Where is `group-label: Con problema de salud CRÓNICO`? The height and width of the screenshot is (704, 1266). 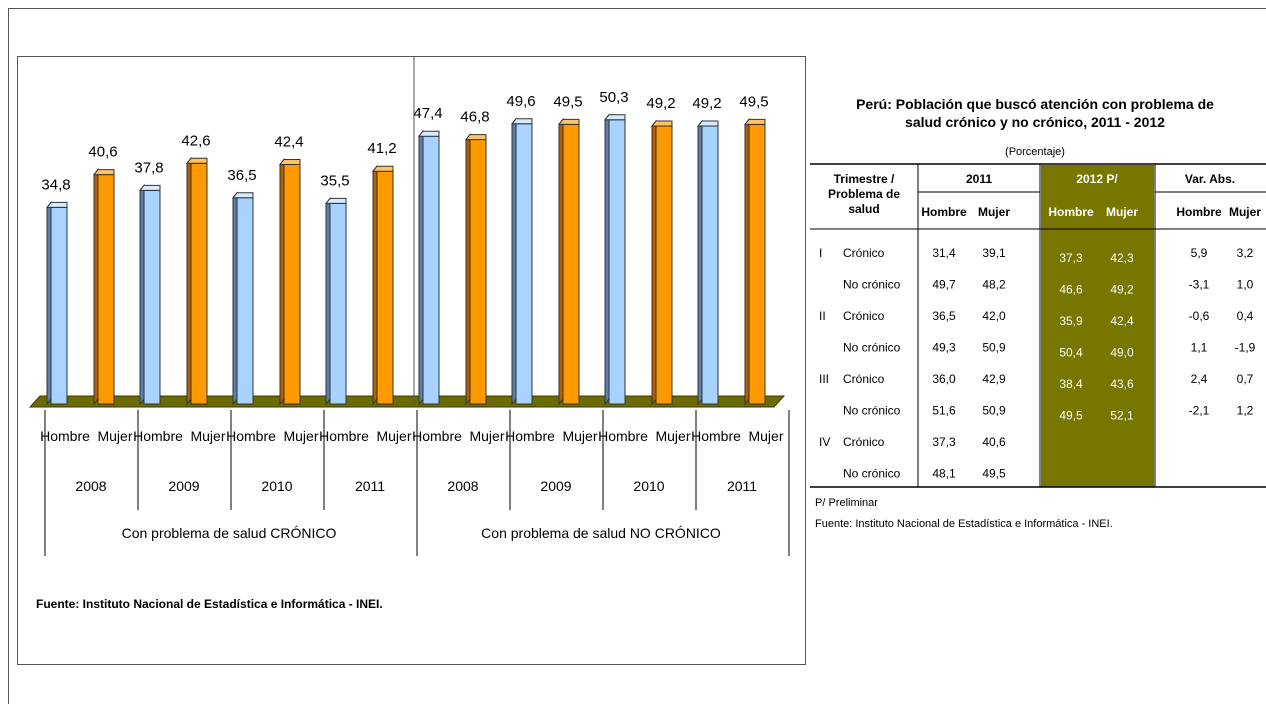 group-label: Con problema de salud CRÓNICO is located at coordinates (229, 533).